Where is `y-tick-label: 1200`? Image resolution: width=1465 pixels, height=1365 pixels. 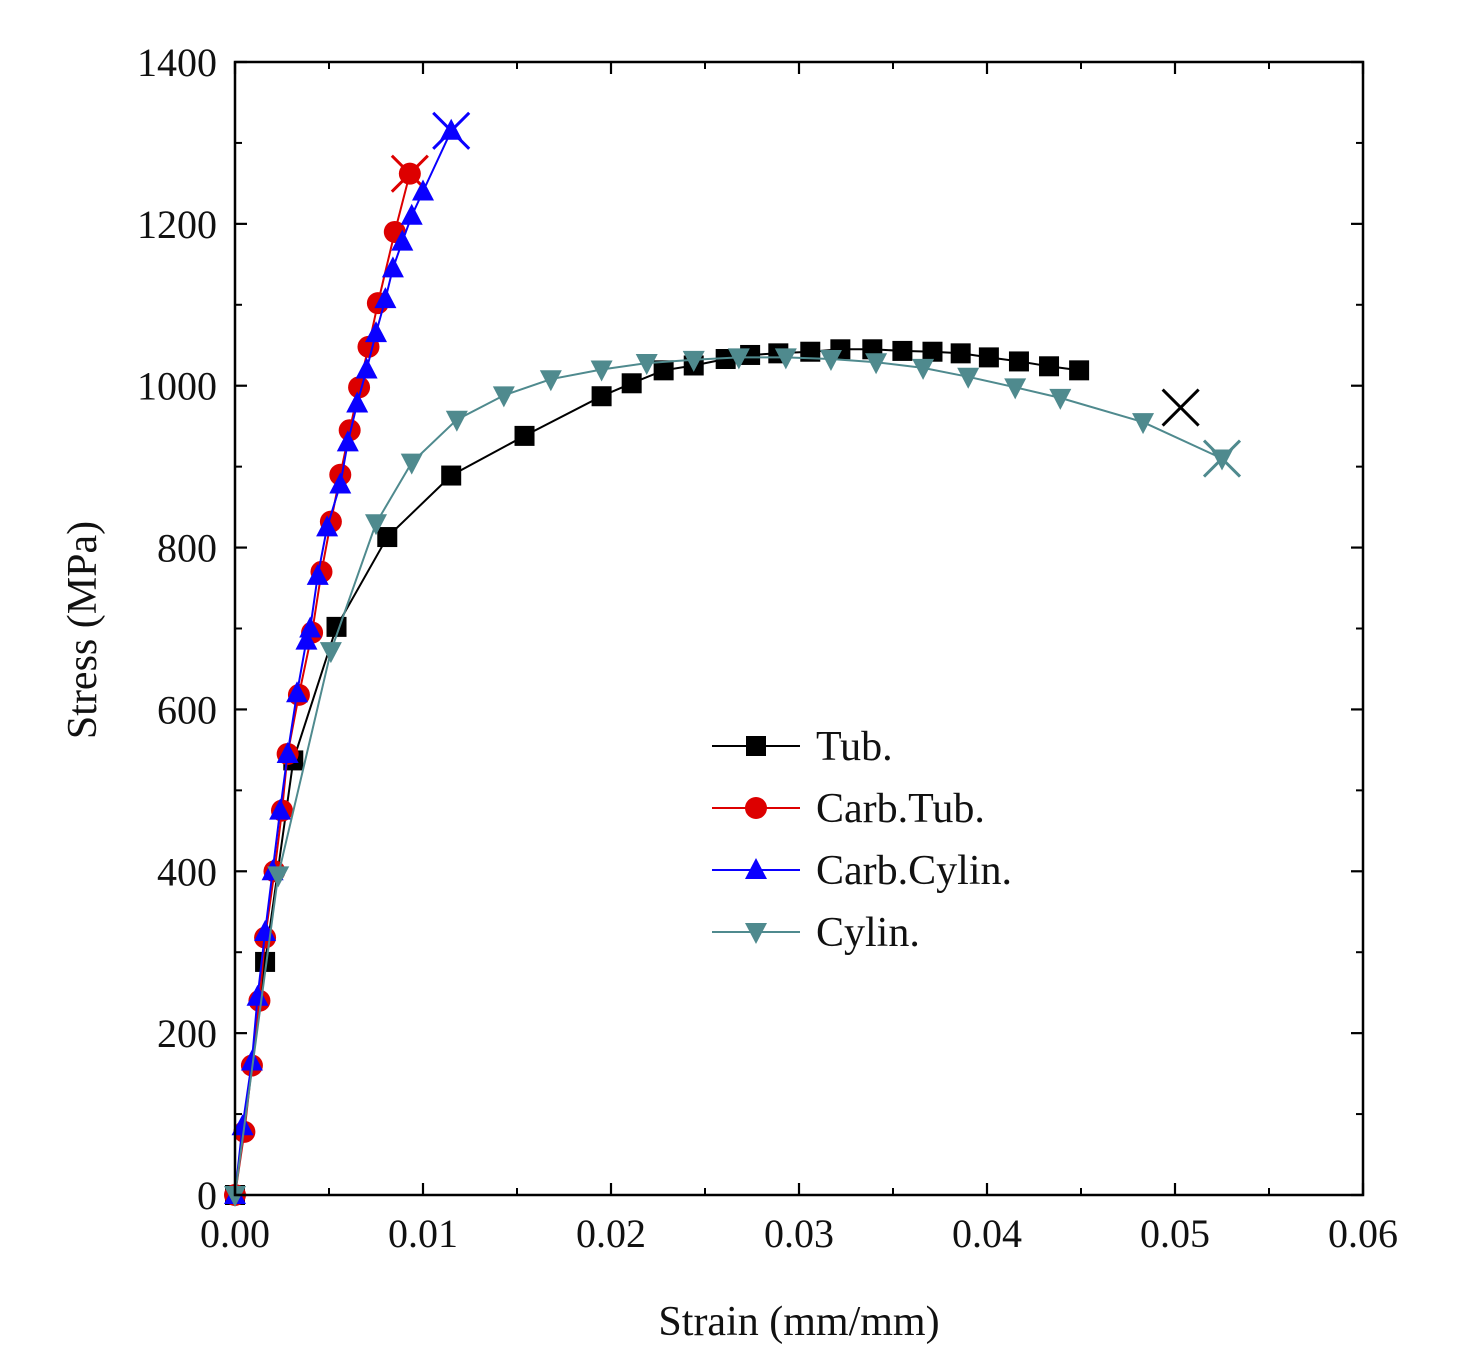 y-tick-label: 1200 is located at coordinates (177, 224).